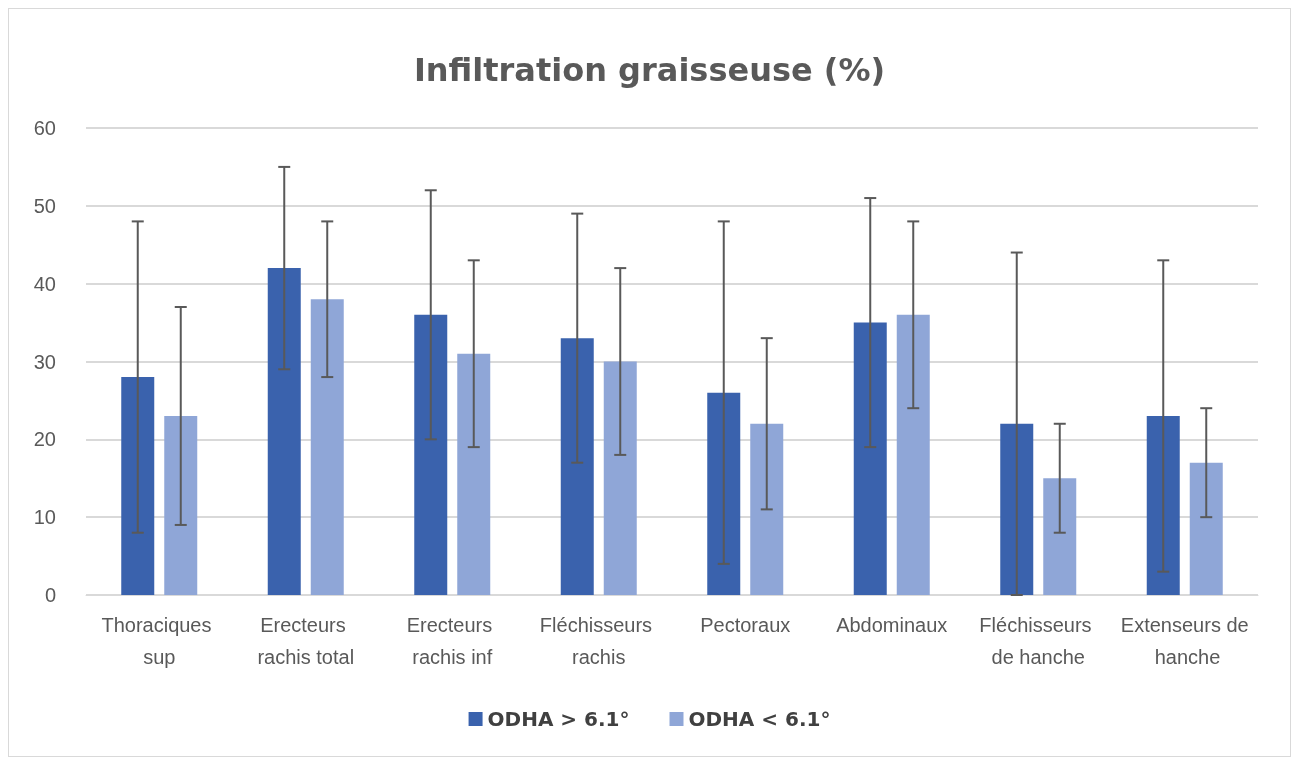 This screenshot has height=765, width=1299. Describe the element at coordinates (159, 641) in the screenshot. I see `x-tick-label: Thoraciques sup` at that location.